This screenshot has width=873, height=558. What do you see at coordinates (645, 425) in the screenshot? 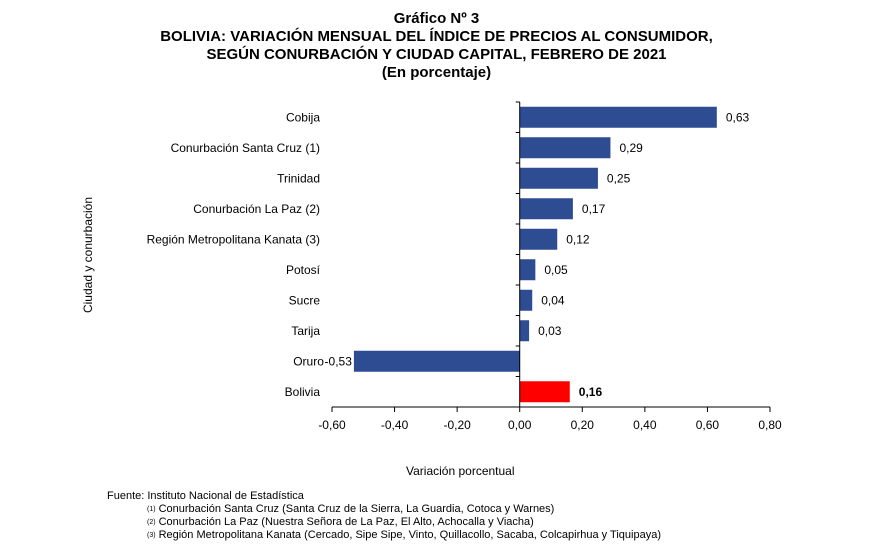
I see `x-tick-label-5: 0,40` at bounding box center [645, 425].